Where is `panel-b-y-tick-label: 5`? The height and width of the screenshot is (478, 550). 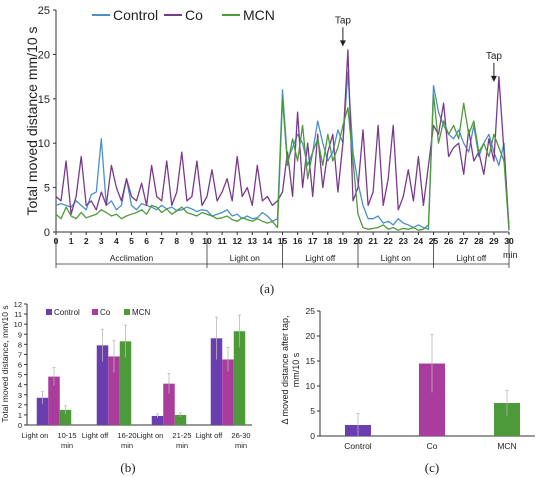 panel-b-y-tick-label: 5 is located at coordinates (20, 375).